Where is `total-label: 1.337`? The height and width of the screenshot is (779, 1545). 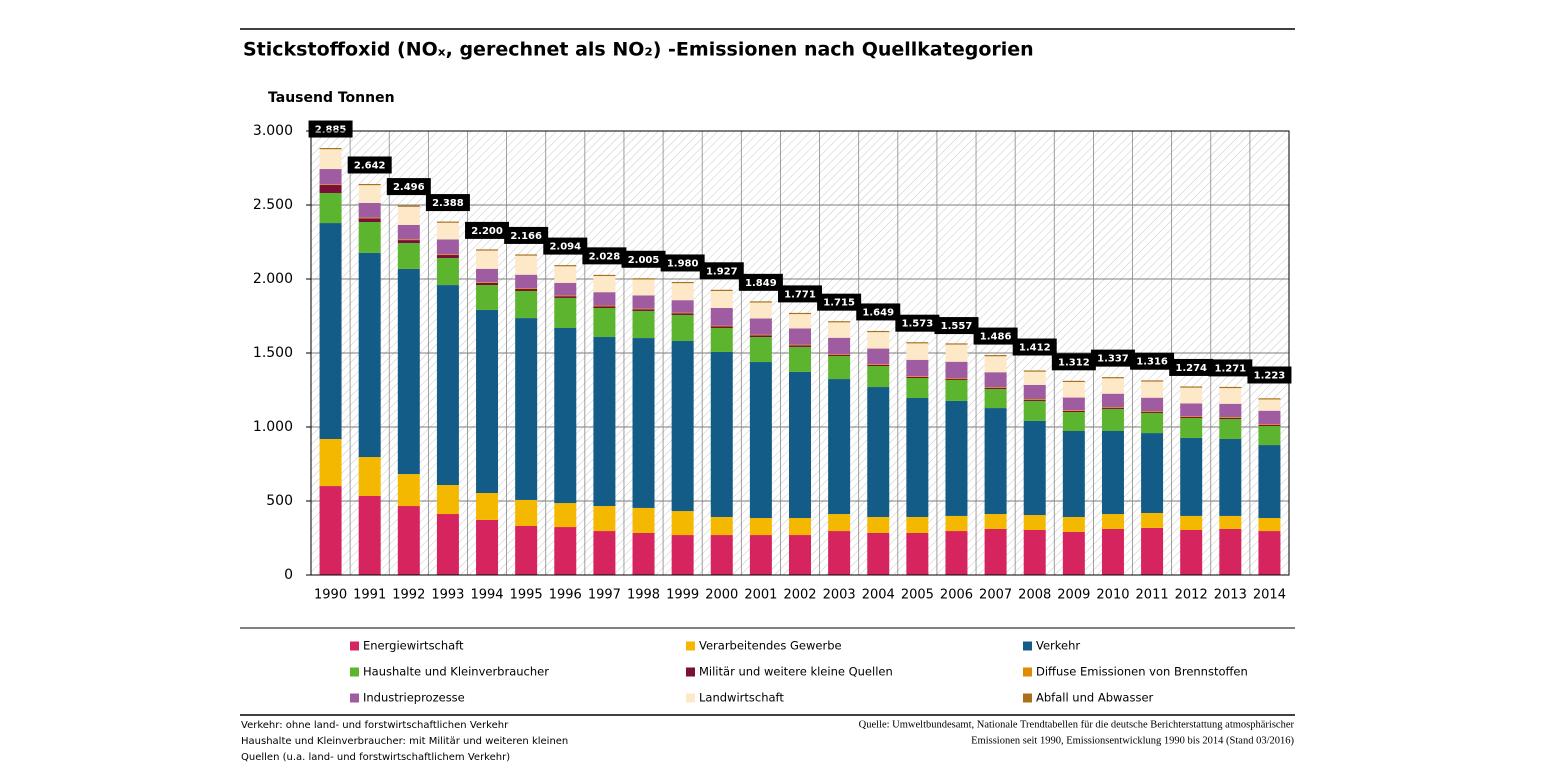
total-label: 1.337 is located at coordinates (1113, 359).